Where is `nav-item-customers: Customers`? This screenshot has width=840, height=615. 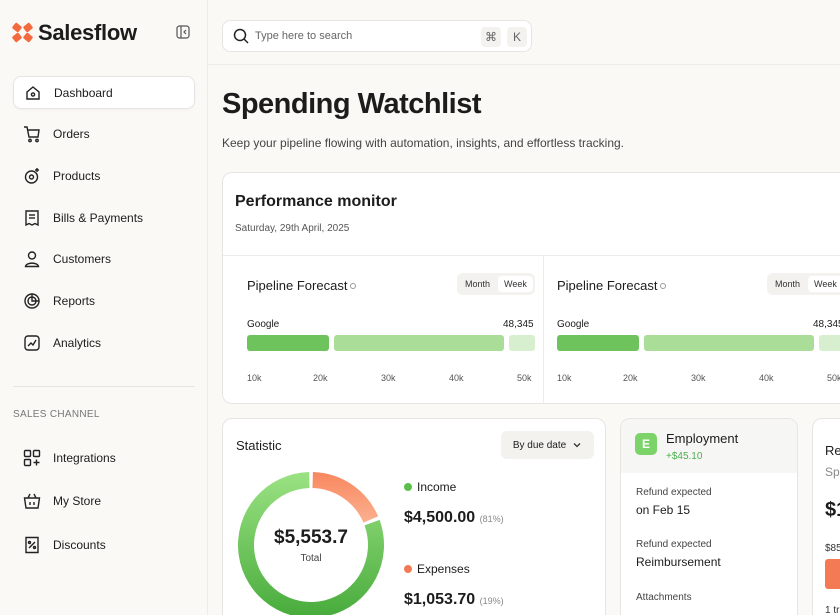
nav-item-customers: Customers is located at coordinates (104, 259).